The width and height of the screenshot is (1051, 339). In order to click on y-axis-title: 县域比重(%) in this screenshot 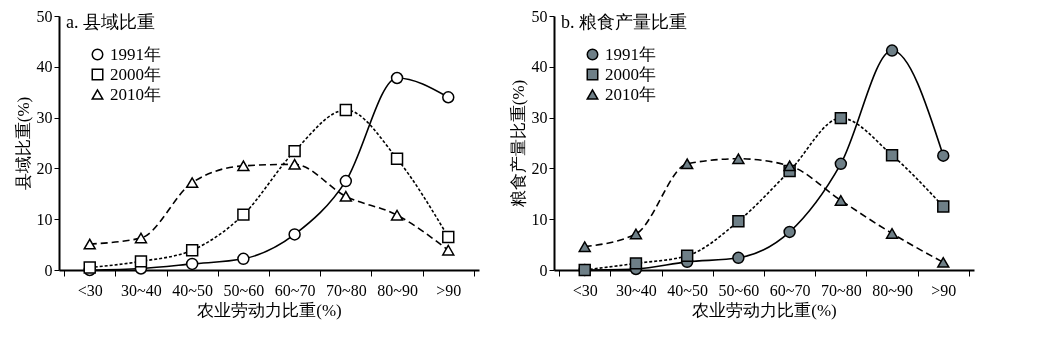, I will do `click(23, 143)`.